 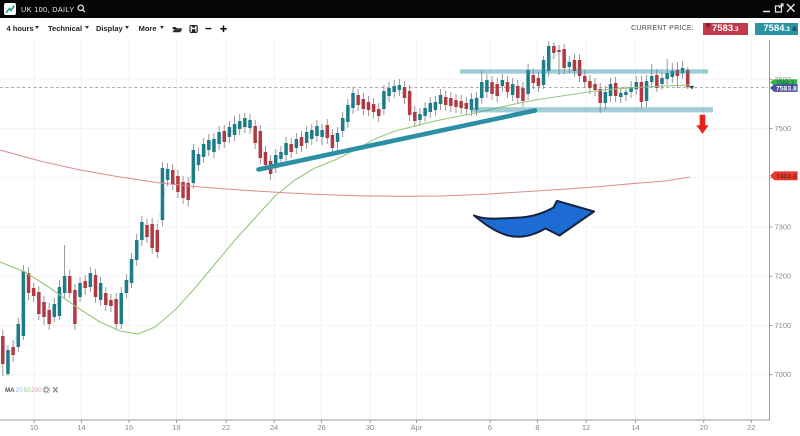 What do you see at coordinates (36, 390) in the screenshot?
I see `svg-text: 200` at bounding box center [36, 390].